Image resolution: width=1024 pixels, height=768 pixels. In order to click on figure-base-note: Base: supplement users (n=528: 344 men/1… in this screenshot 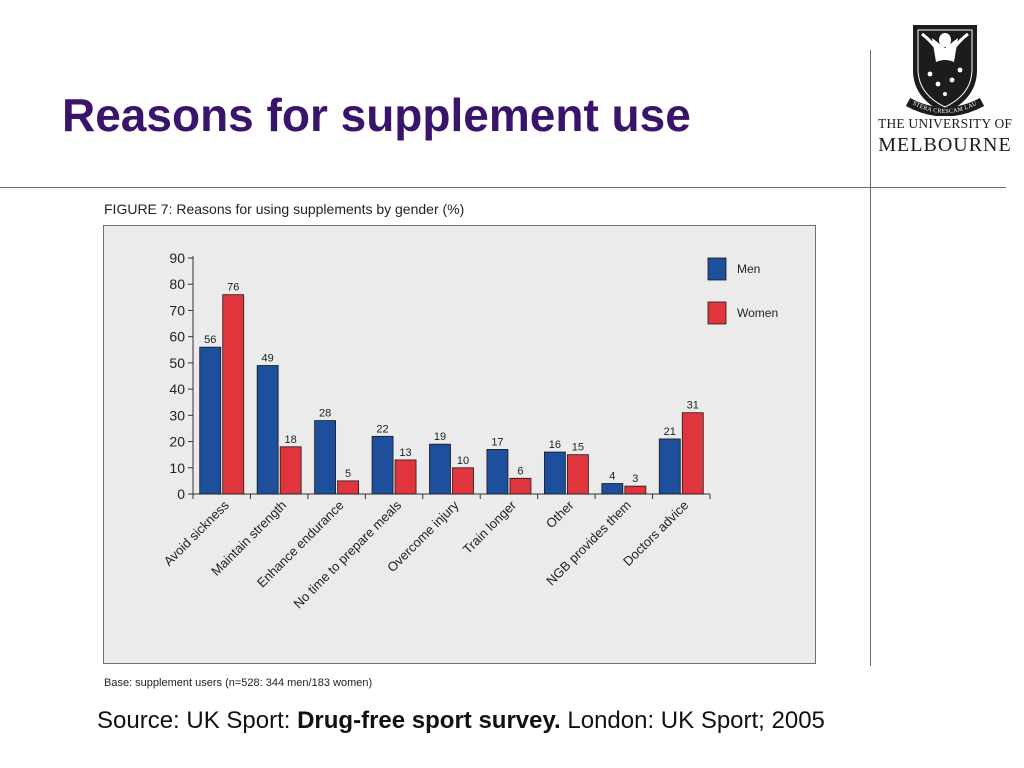, I will do `click(238, 683)`.